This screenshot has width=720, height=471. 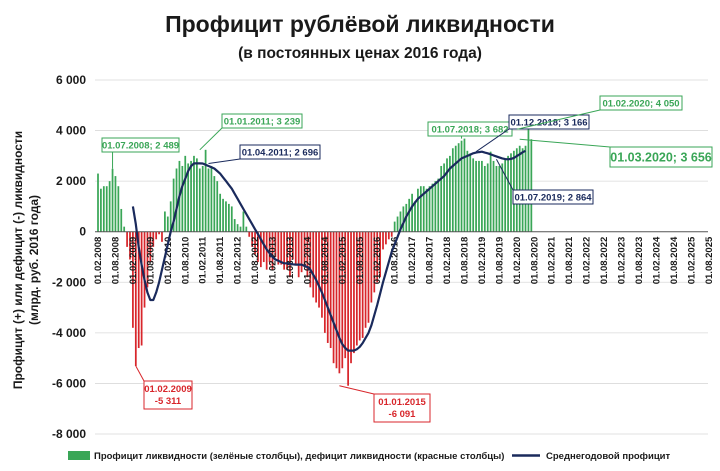 What do you see at coordinates (469, 129) in the screenshot?
I see `annotation-text: 01.07.2018; 3 682` at bounding box center [469, 129].